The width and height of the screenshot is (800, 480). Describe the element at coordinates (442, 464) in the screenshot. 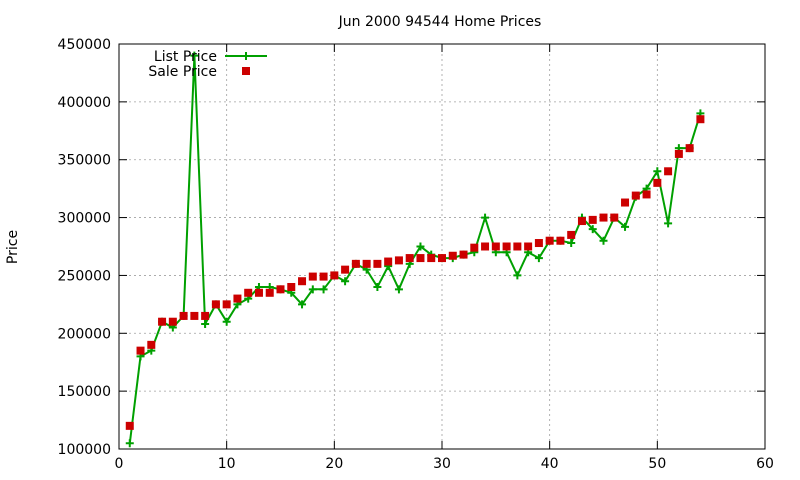

I see `x-tick-label: 30` at that location.